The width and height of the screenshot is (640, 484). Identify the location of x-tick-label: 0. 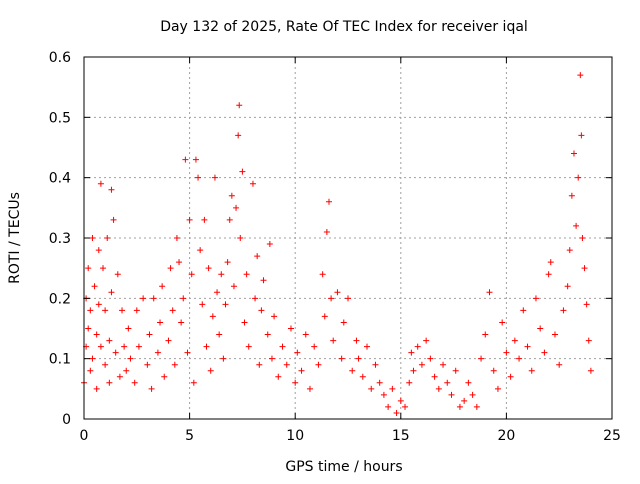
(84, 436).